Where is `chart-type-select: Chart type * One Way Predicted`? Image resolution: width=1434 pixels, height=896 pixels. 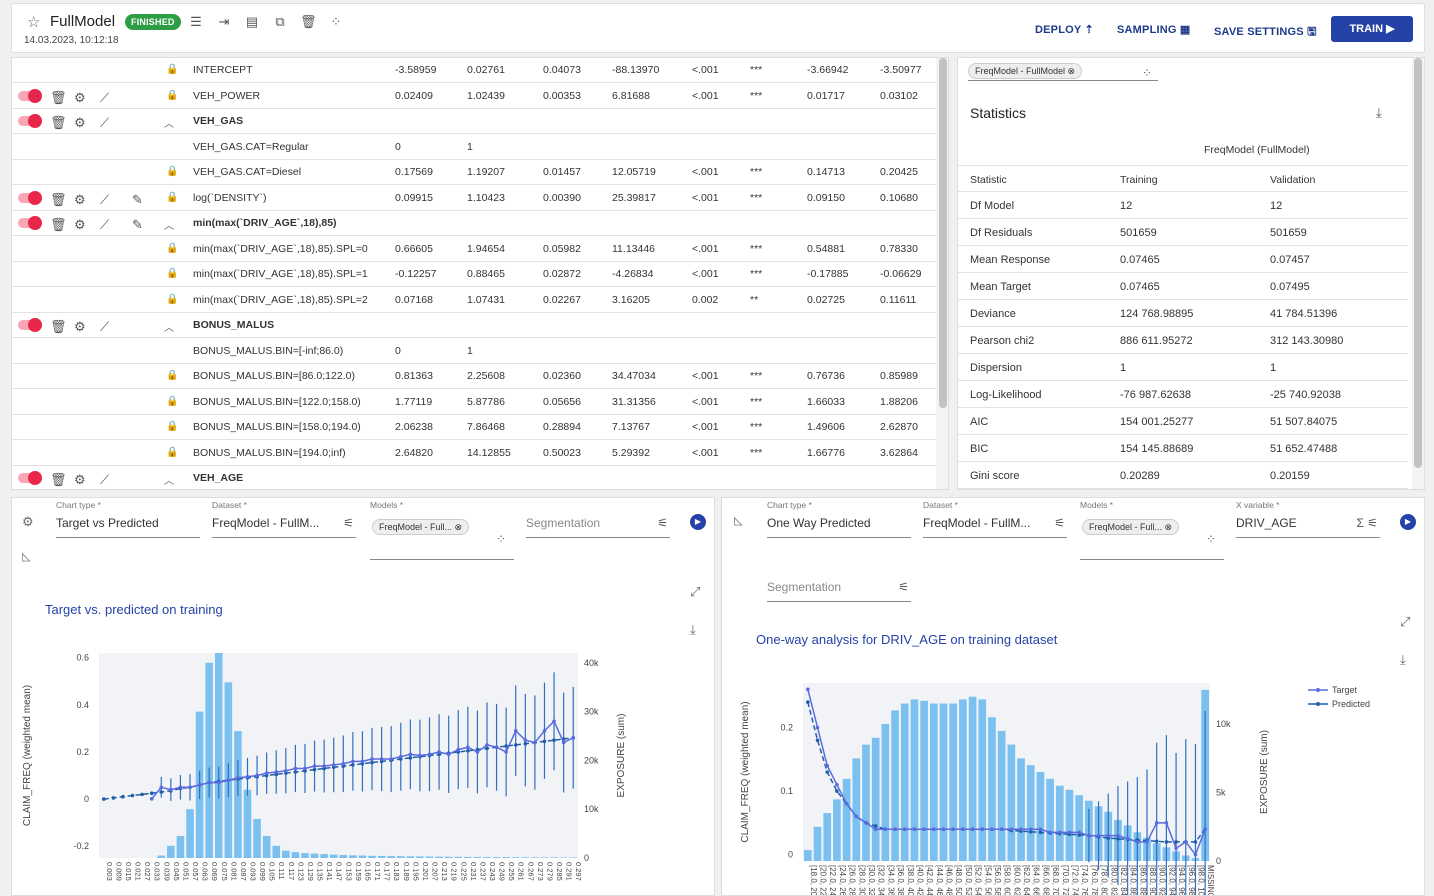
chart-type-select: Chart type * One Way Predicted is located at coordinates (839, 519).